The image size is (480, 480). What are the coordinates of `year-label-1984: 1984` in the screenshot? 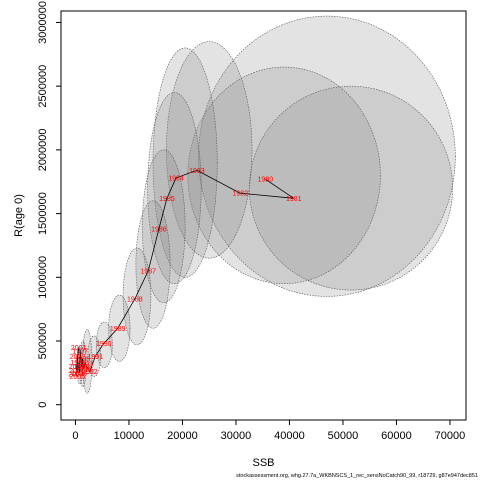 It's located at (176, 178).